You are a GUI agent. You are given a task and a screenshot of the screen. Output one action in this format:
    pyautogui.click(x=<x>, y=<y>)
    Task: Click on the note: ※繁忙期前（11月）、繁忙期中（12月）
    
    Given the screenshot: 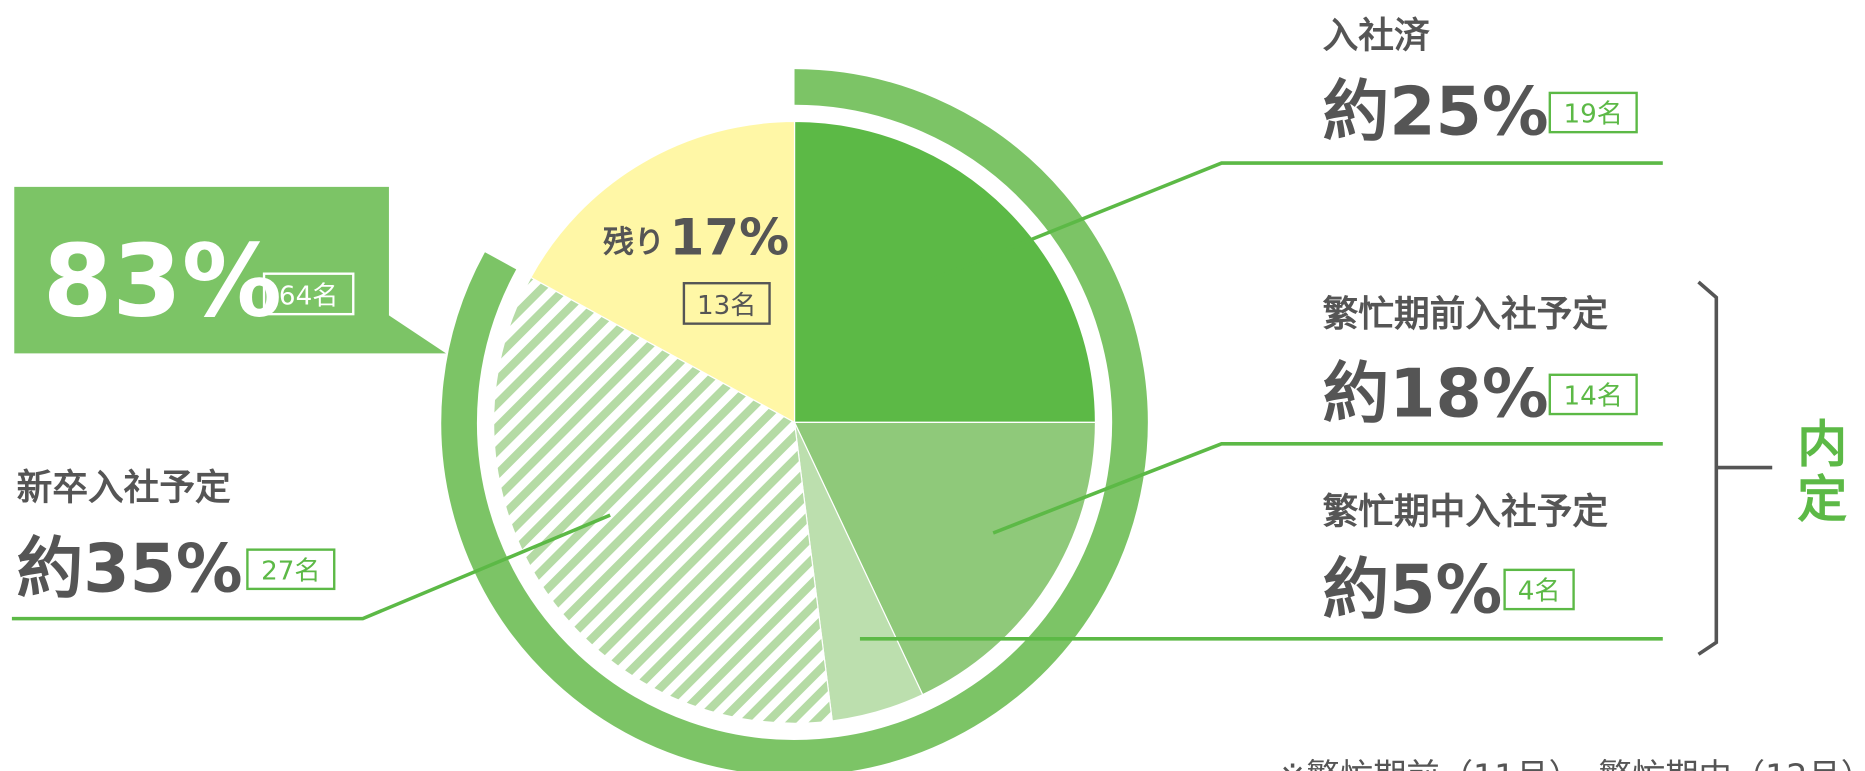 What is the action you would take?
    pyautogui.click(x=1572, y=764)
    